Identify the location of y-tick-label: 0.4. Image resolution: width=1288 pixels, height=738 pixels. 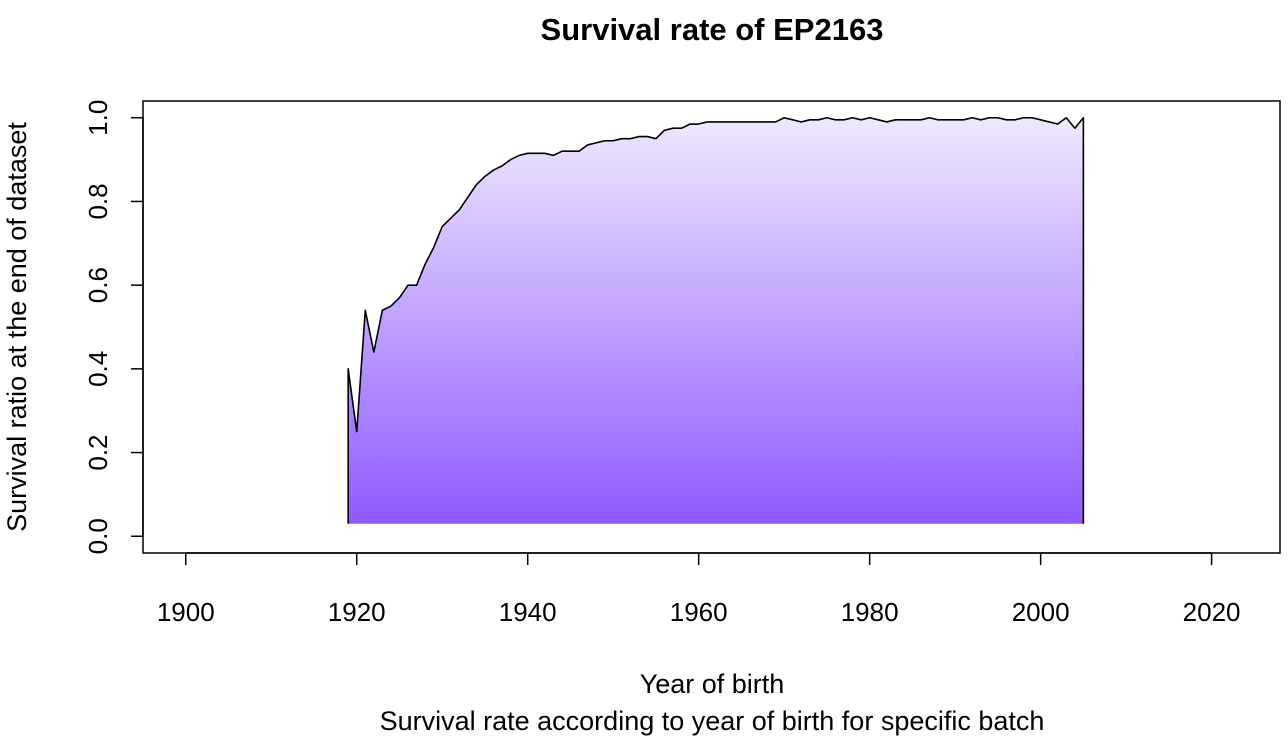
(98, 369).